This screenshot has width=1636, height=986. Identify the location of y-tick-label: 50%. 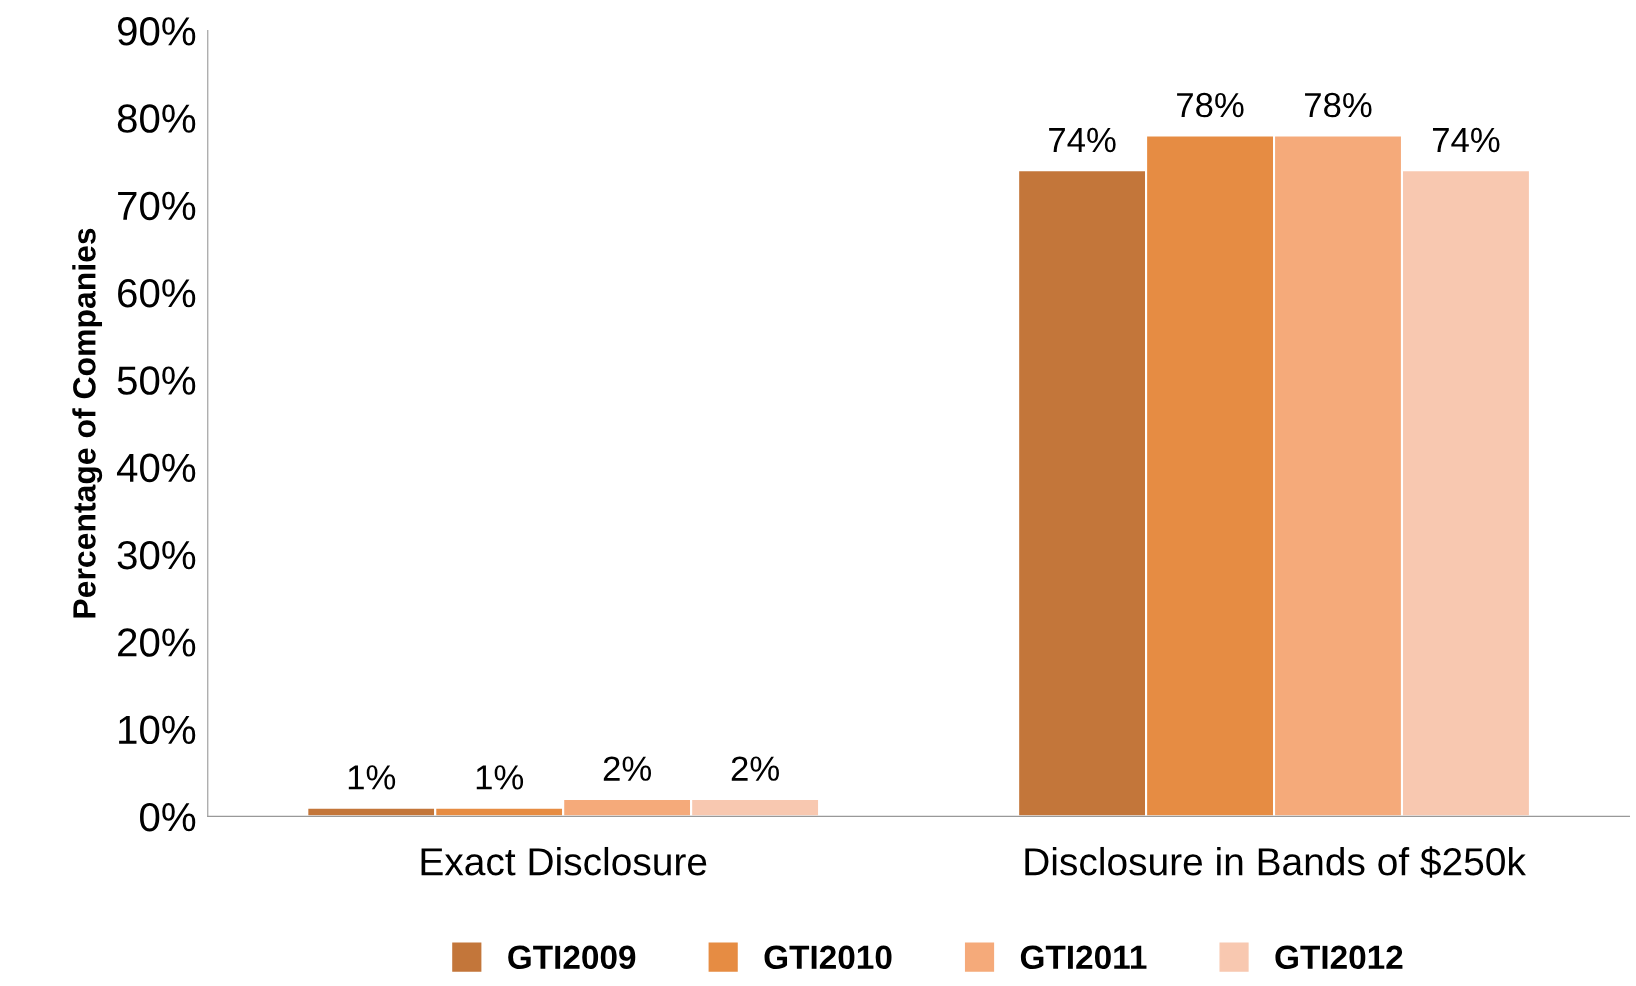
(156, 380).